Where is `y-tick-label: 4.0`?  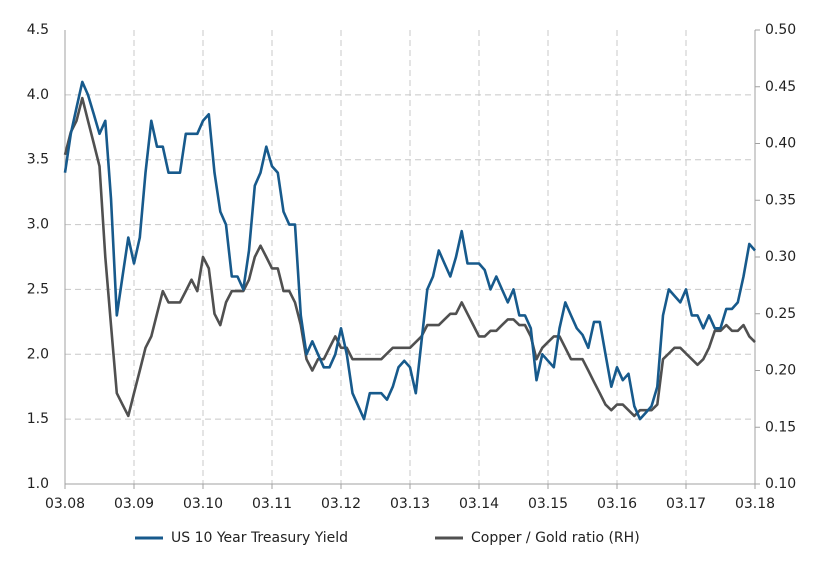
y-tick-label: 4.0 is located at coordinates (38, 95).